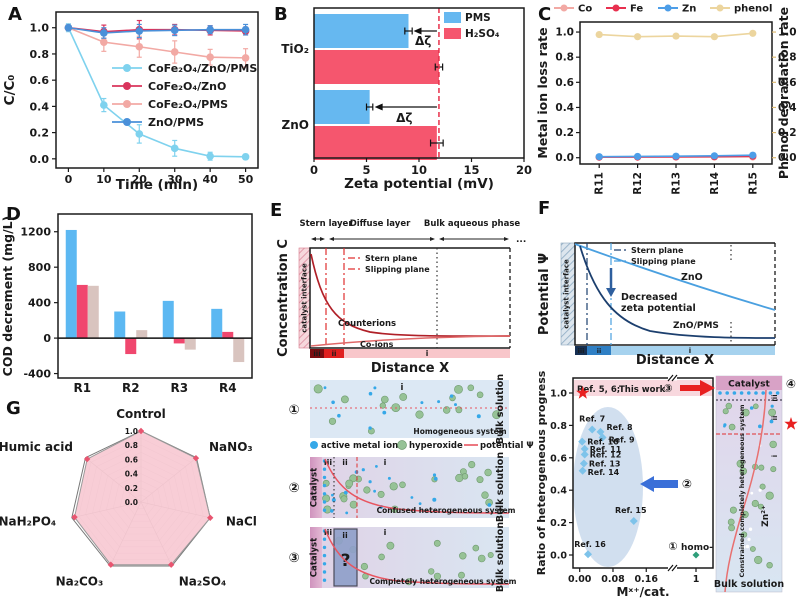 This screenshot has height=602, width=799. I want to click on e-sys3-zone-ii: ii, so click(345, 535).